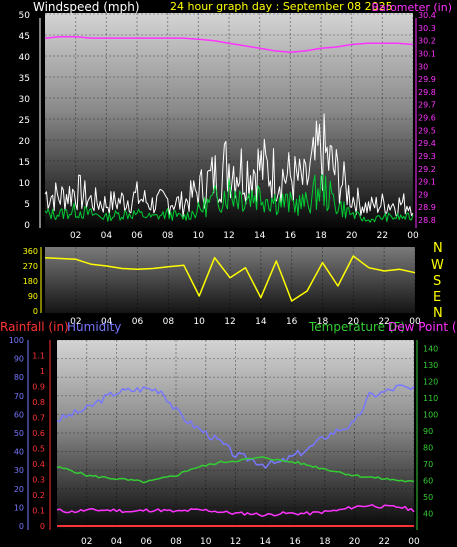  Describe the element at coordinates (427, 207) in the screenshot. I see `baro-y-tick-label: 28.9` at that location.